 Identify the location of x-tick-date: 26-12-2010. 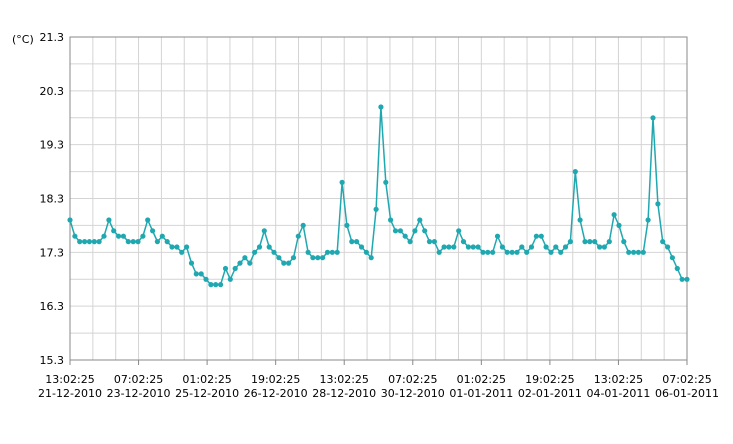
(276, 393).